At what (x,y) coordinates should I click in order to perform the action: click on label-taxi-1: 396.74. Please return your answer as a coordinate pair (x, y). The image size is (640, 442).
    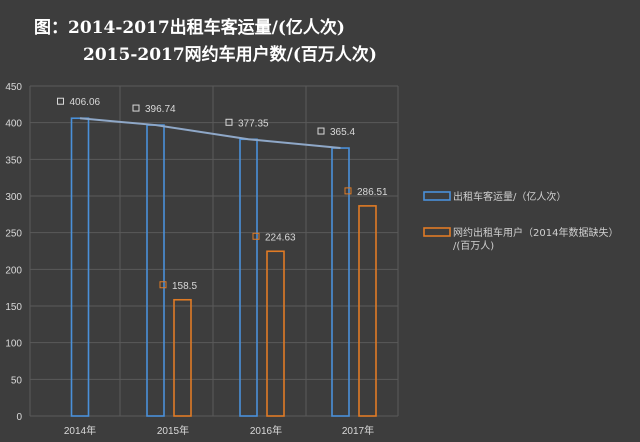
    Looking at the image, I should click on (160, 109).